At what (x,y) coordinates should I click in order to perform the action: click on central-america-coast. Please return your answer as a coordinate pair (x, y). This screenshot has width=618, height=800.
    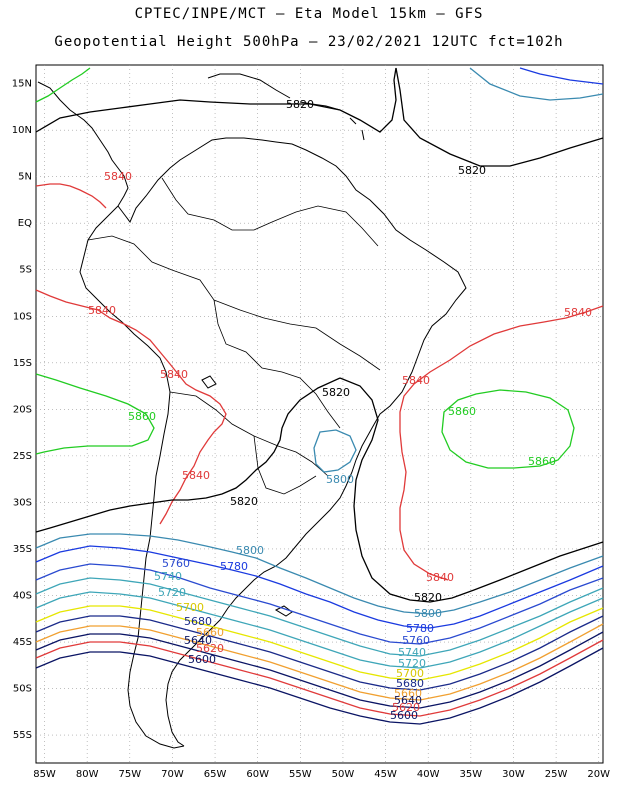
    Looking at the image, I should click on (83, 144).